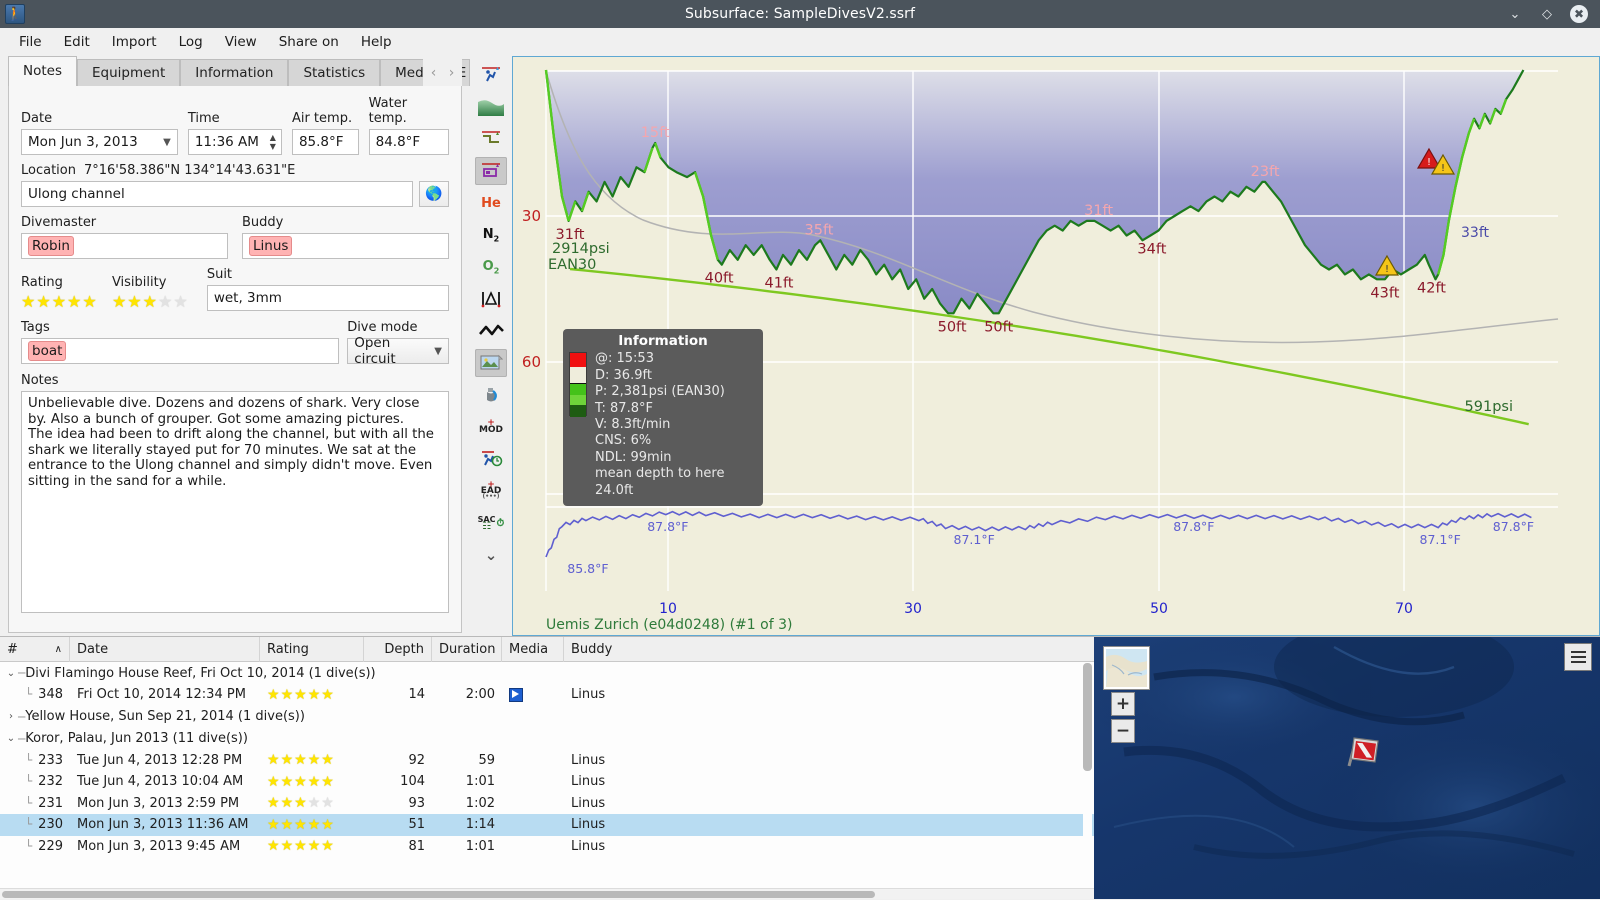  I want to click on column-header-date: Date, so click(165, 649).